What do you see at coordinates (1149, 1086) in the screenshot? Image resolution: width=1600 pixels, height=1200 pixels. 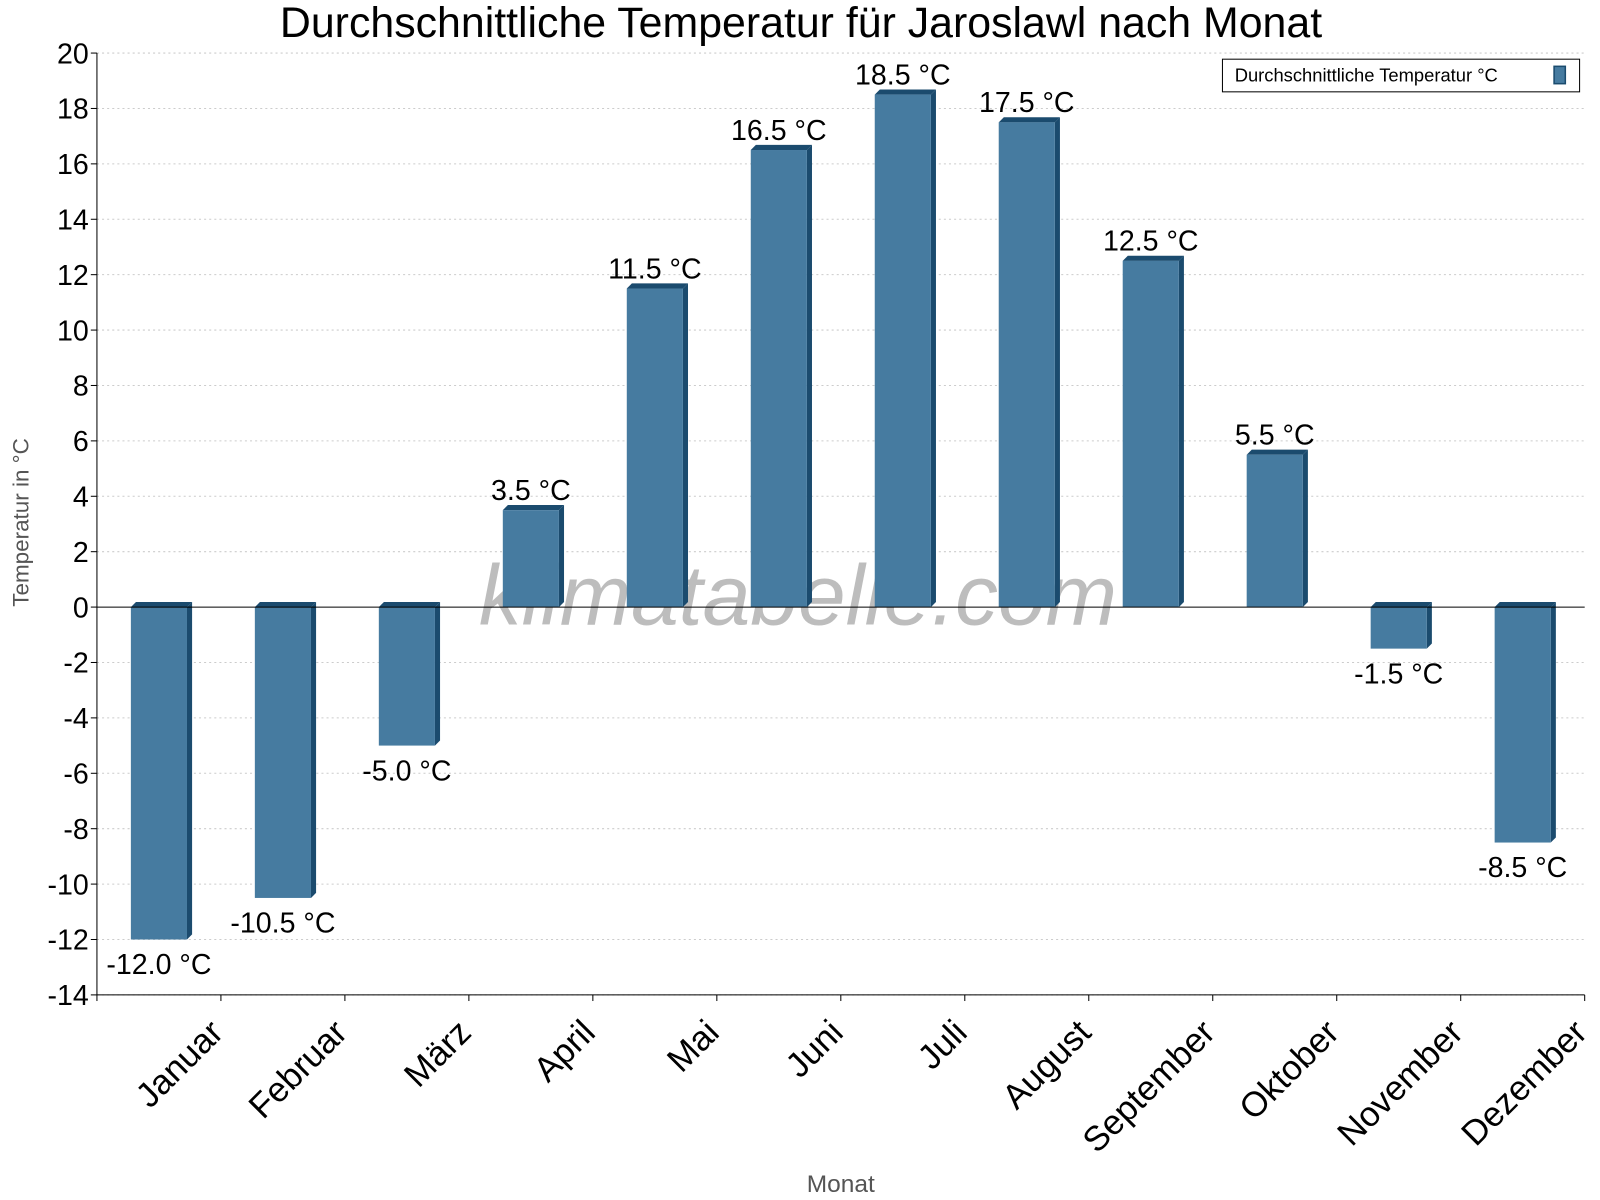 I see `x-tick-label: September` at bounding box center [1149, 1086].